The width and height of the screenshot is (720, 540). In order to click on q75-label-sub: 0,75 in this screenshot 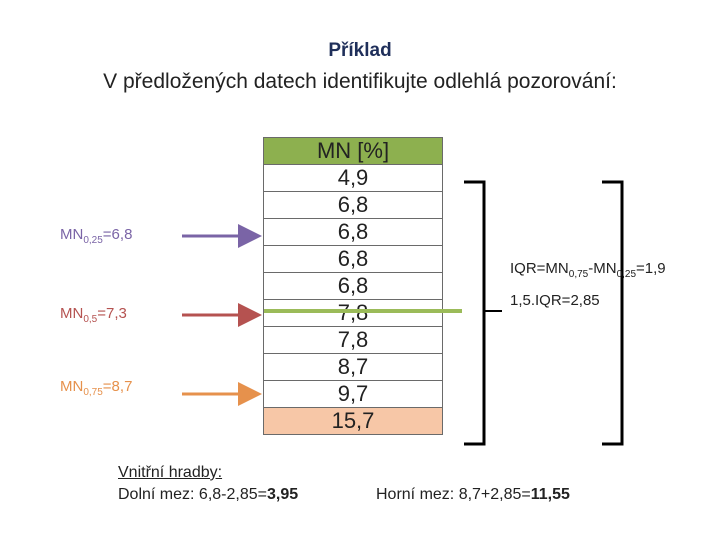, I will do `click(93, 392)`.